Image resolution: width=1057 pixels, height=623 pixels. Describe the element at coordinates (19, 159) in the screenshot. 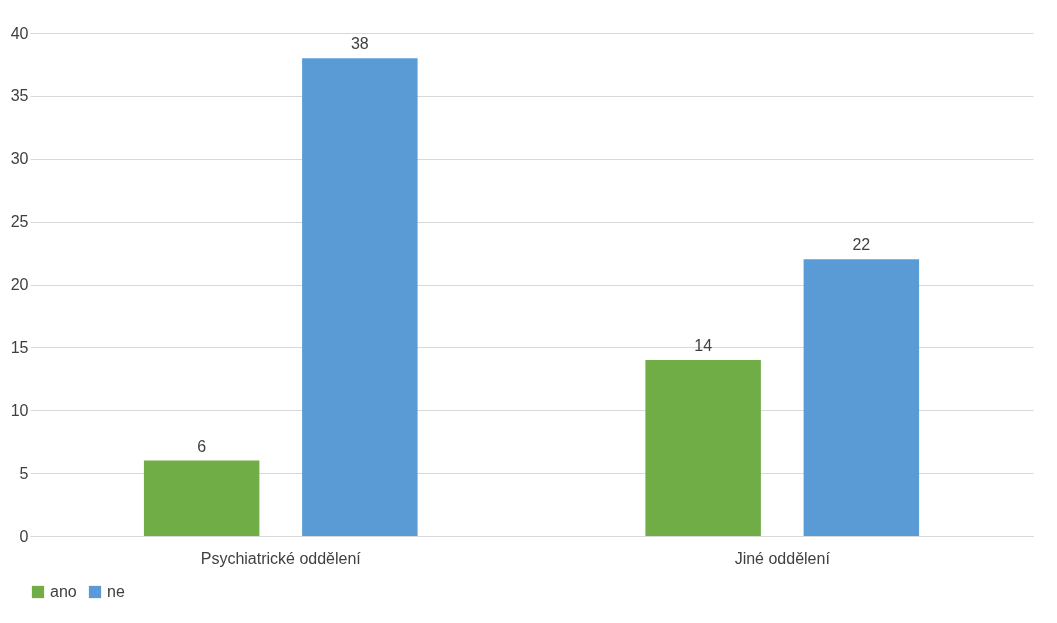

I see `y-tick-label: 30` at that location.